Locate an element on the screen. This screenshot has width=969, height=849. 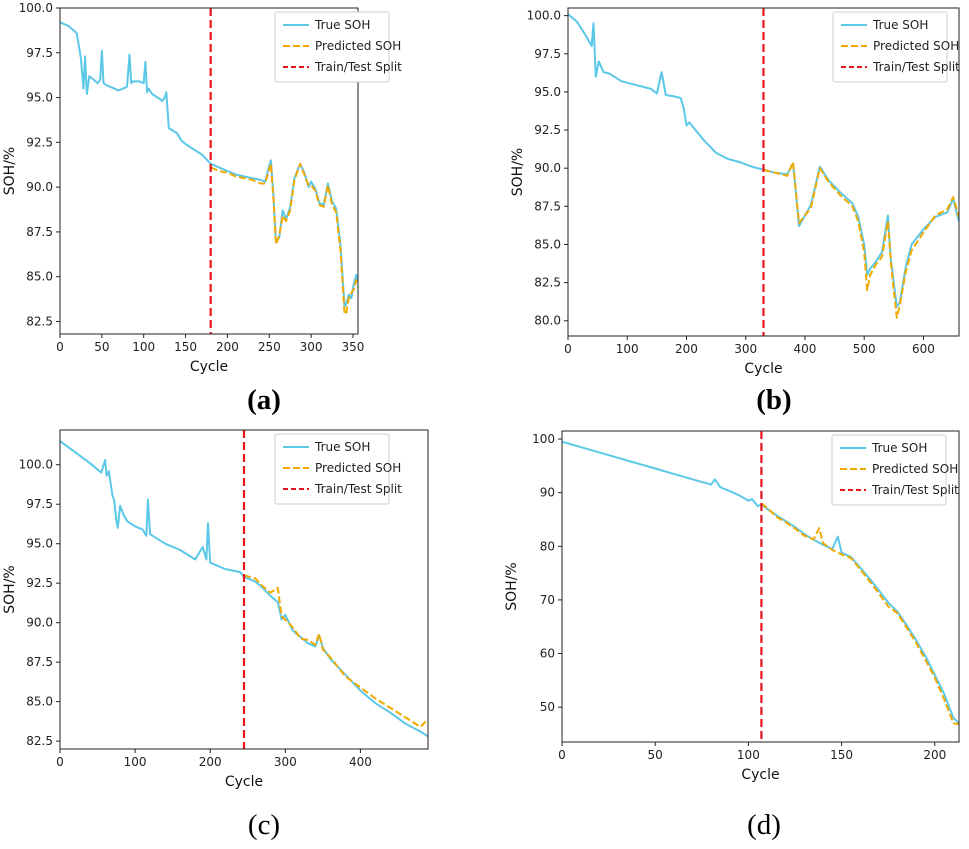
y-tick-label: 80.0 is located at coordinates (547, 321).